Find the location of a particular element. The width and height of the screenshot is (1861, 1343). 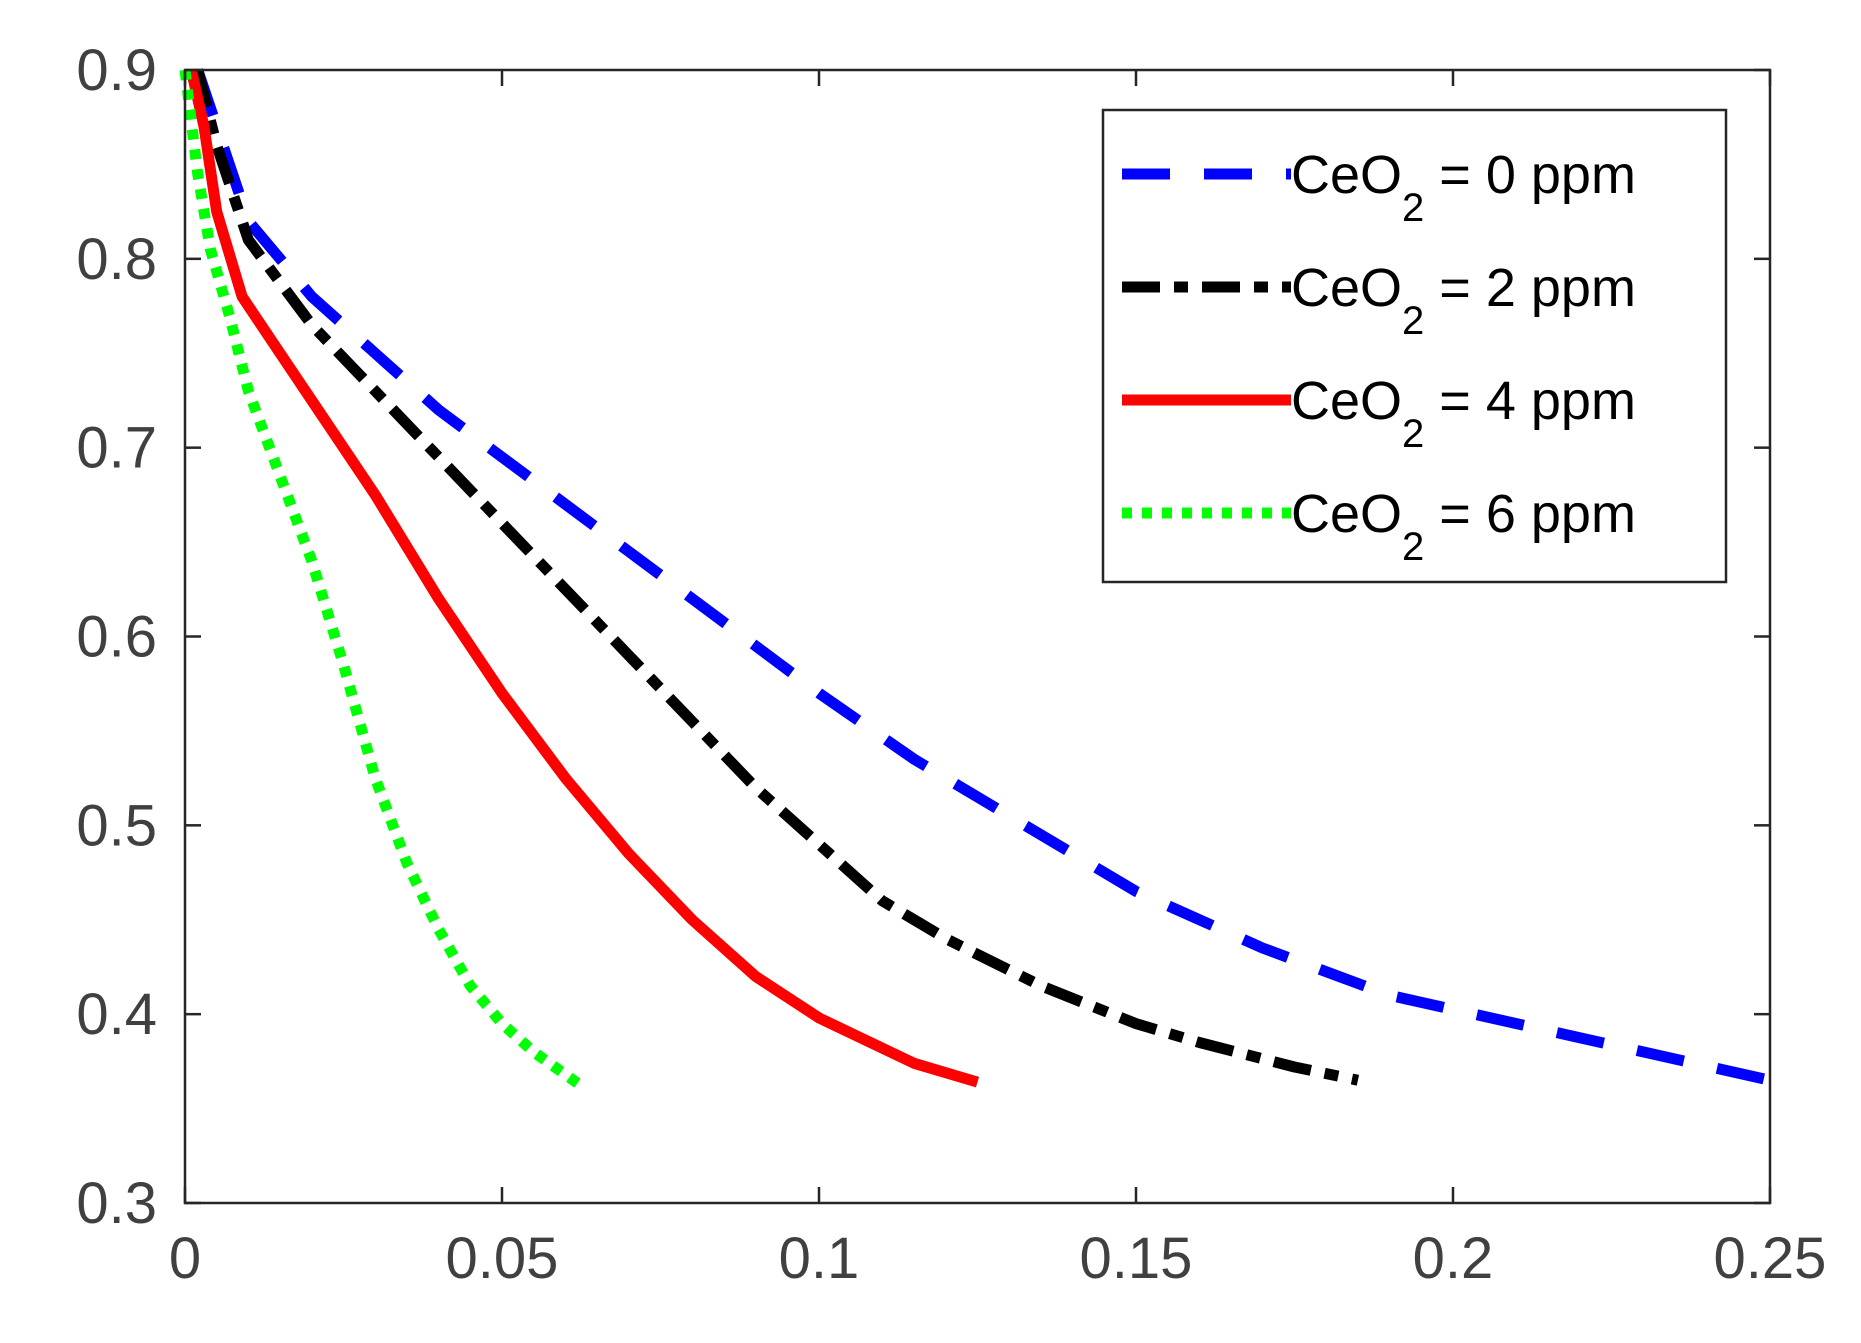

y-tick-label: 0.6 is located at coordinates (116, 637).